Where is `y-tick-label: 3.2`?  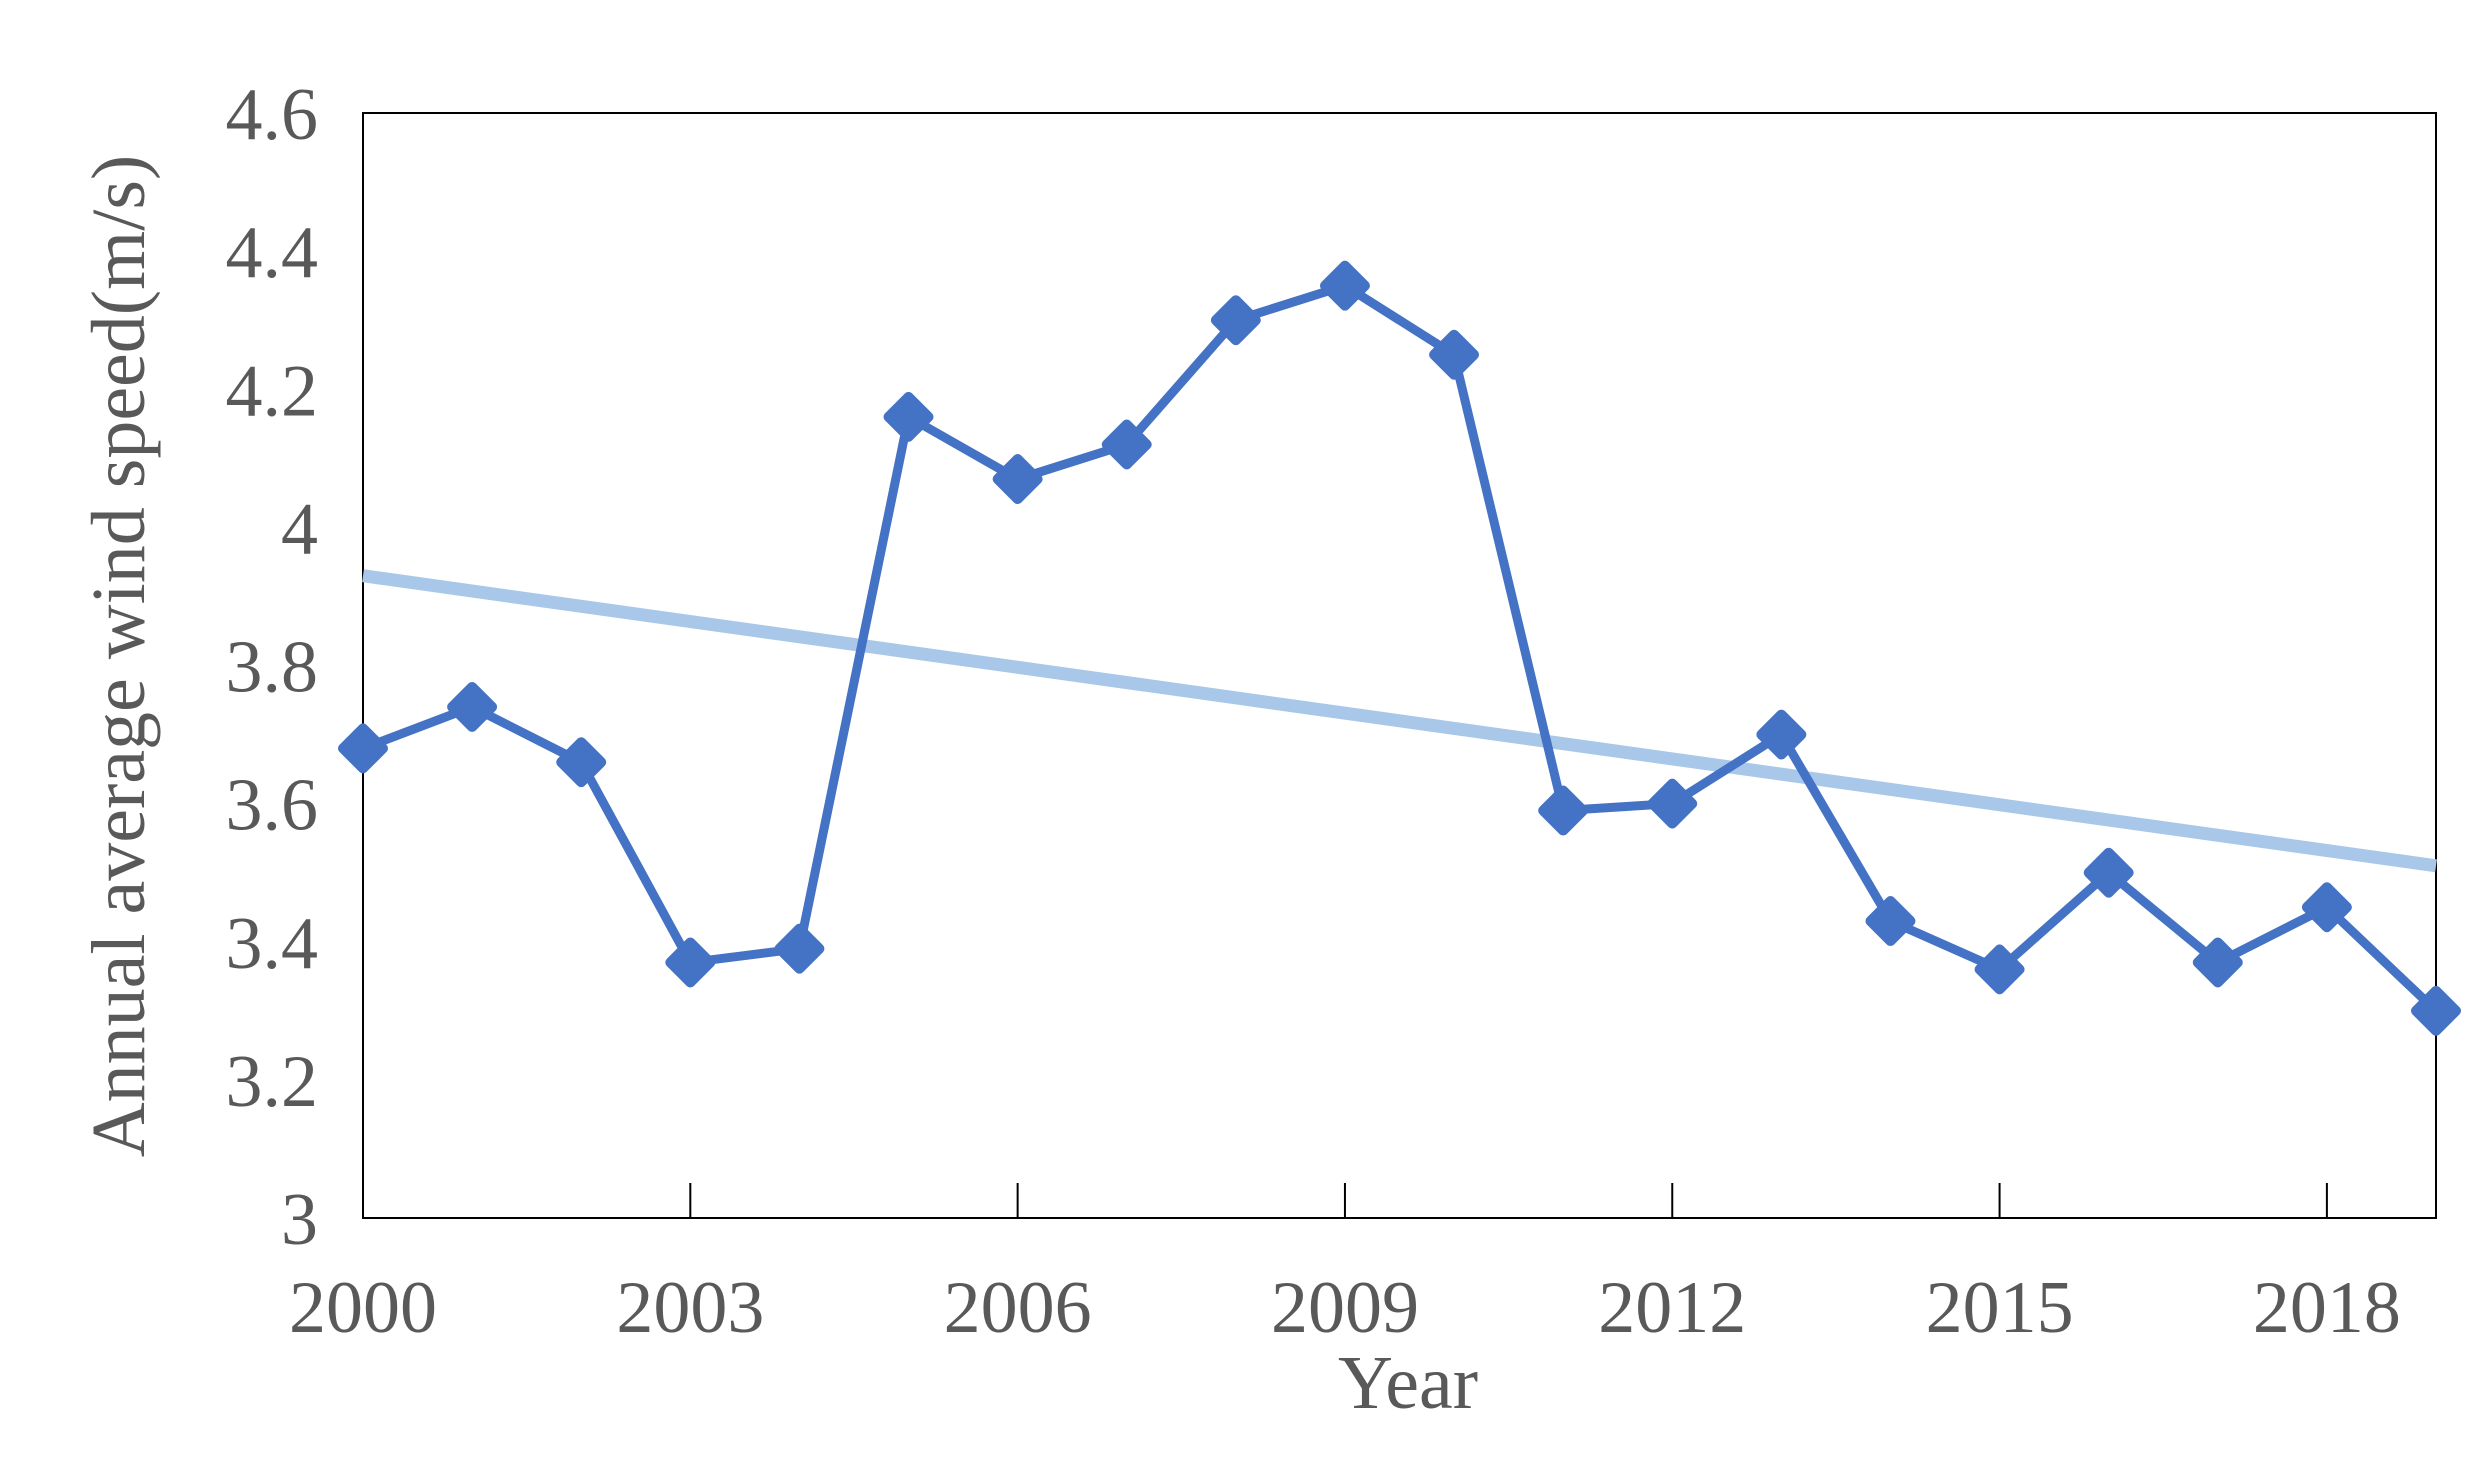 y-tick-label: 3.2 is located at coordinates (272, 1082).